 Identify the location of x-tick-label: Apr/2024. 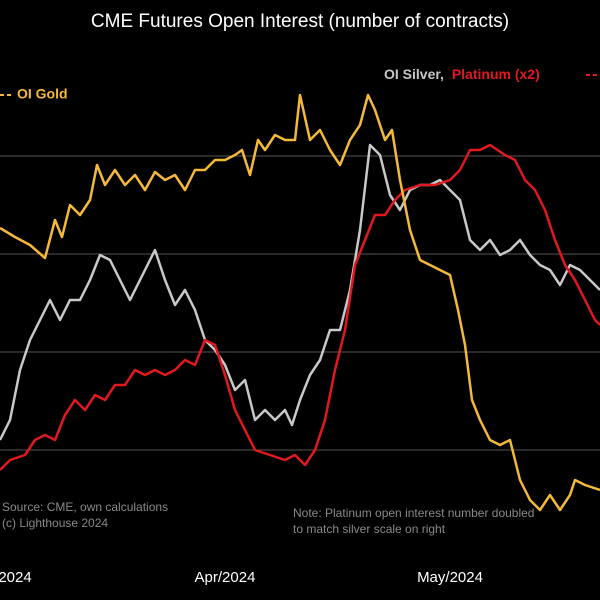
(225, 577).